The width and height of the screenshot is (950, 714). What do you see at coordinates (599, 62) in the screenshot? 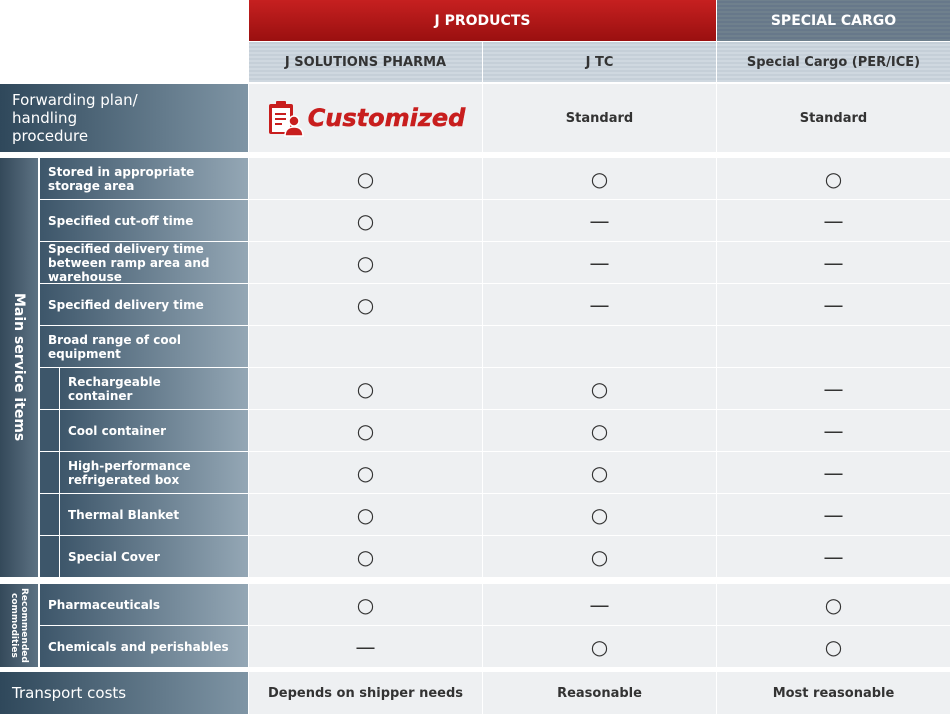
I see `column-header: J TC` at bounding box center [599, 62].